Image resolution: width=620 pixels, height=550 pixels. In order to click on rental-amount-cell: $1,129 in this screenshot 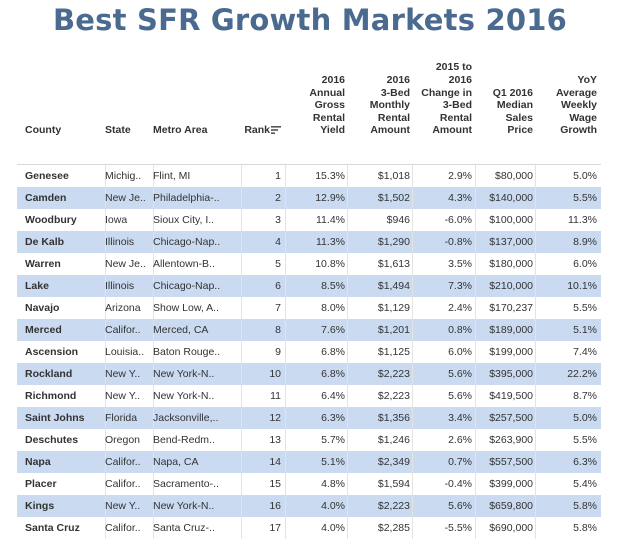, I will do `click(393, 308)`.